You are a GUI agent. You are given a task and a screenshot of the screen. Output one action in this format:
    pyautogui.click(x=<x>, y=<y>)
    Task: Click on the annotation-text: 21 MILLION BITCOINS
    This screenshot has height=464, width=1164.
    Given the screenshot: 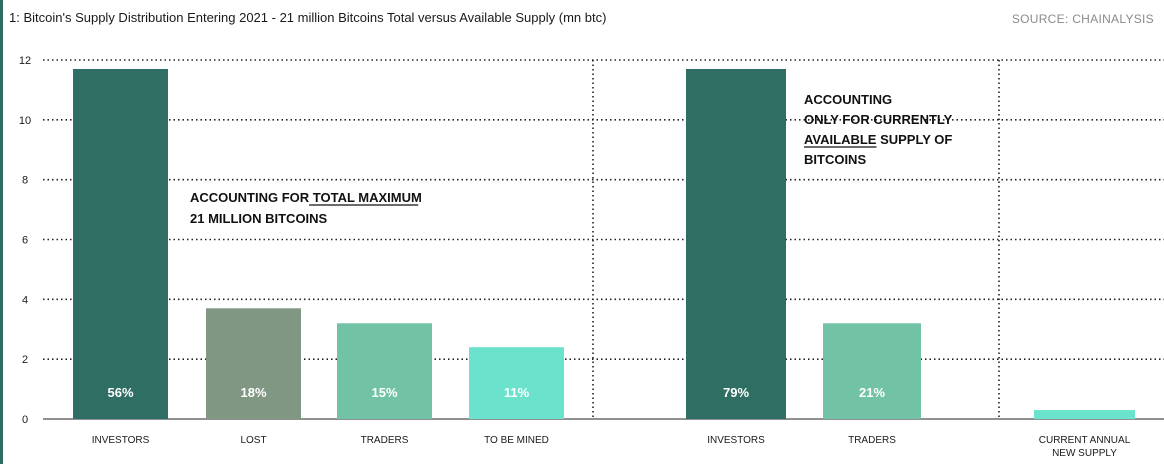 What is the action you would take?
    pyautogui.click(x=259, y=218)
    